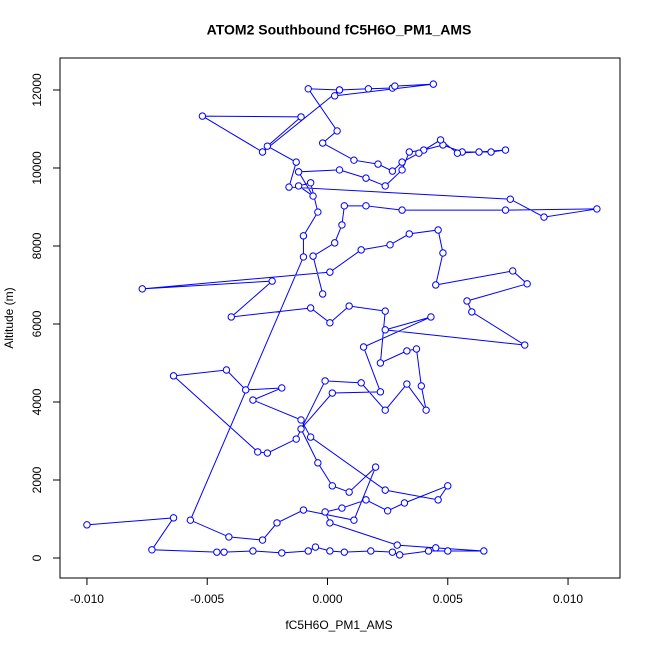 This screenshot has height=650, width=650. What do you see at coordinates (9, 317) in the screenshot?
I see `y-axis-label: Altitude (m)` at bounding box center [9, 317].